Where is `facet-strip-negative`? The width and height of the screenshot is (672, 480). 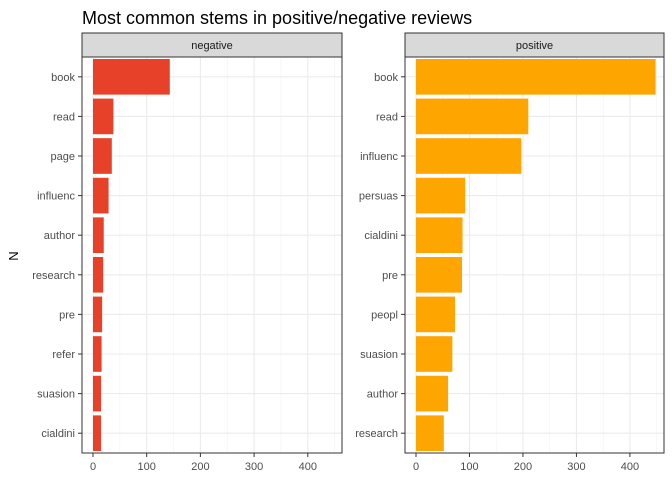
facet-strip-negative is located at coordinates (212, 45).